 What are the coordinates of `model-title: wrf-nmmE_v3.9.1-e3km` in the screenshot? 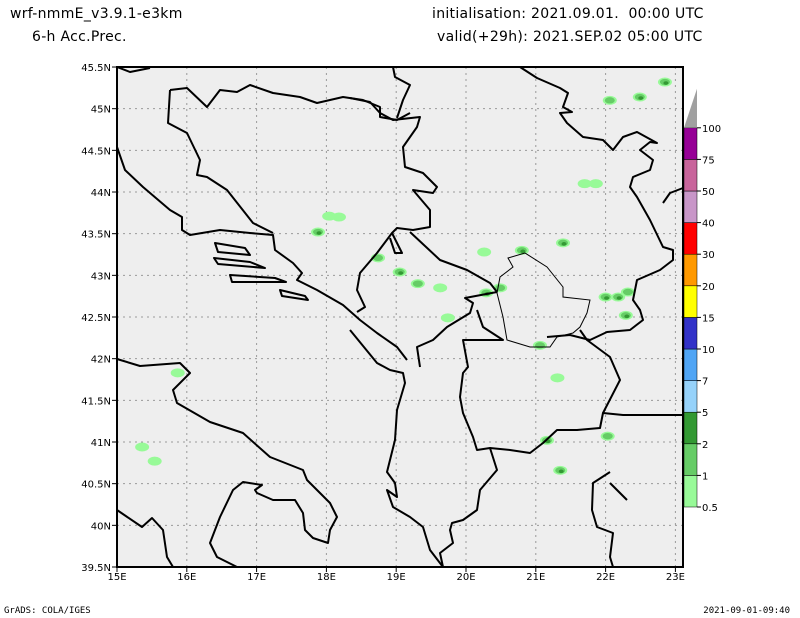 It's located at (96, 14).